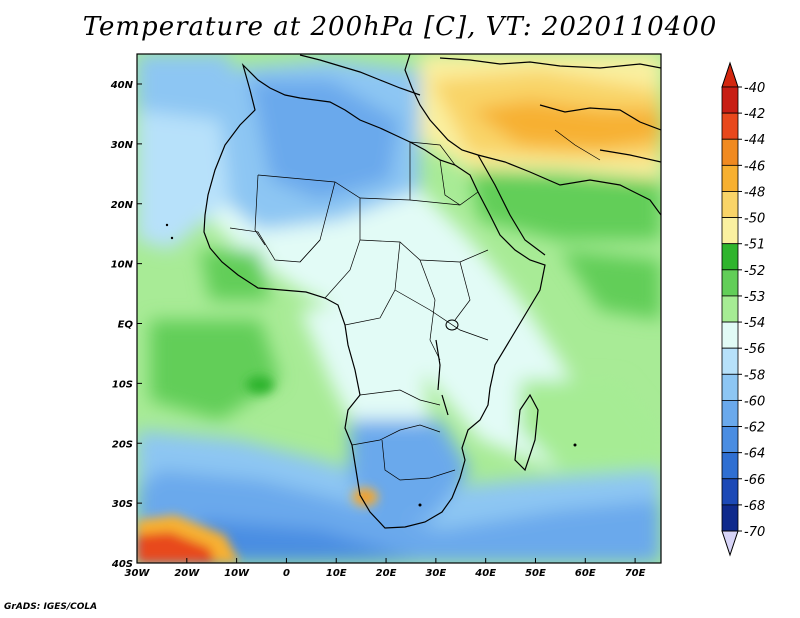 The width and height of the screenshot is (800, 618). What do you see at coordinates (754, 88) in the screenshot?
I see `colorbar-label: -40` at bounding box center [754, 88].